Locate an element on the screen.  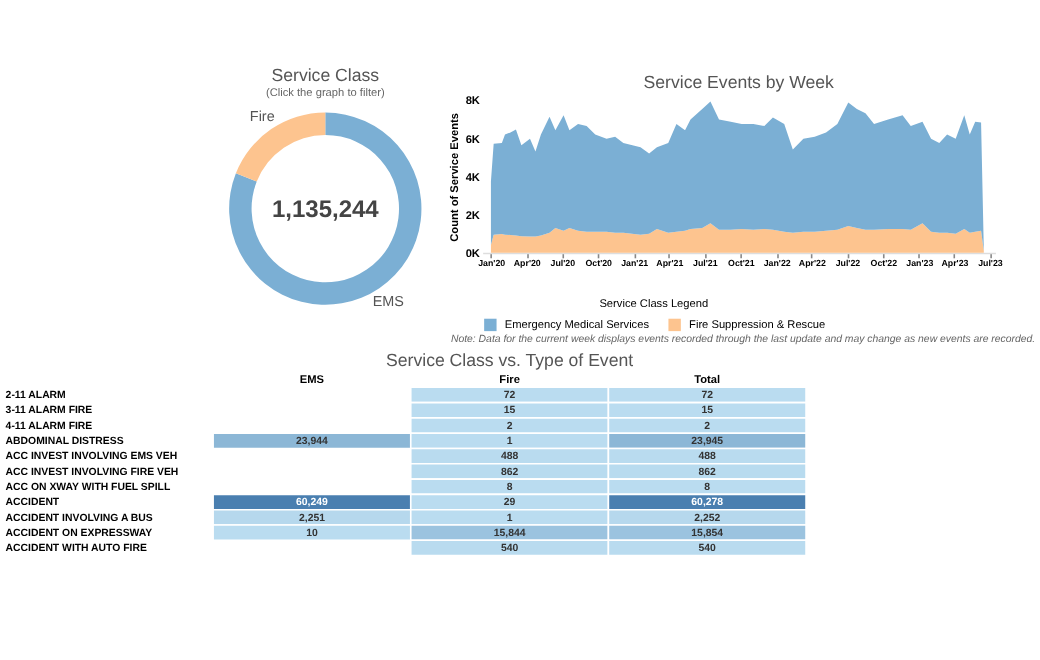
chart-title: Service Class is located at coordinates (326, 75).